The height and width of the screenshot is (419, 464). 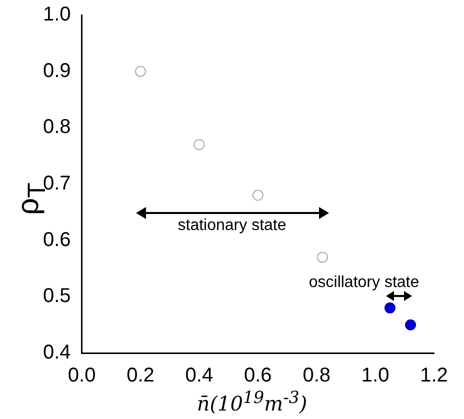 I want to click on x-tick-label: 0.6, so click(x=258, y=375).